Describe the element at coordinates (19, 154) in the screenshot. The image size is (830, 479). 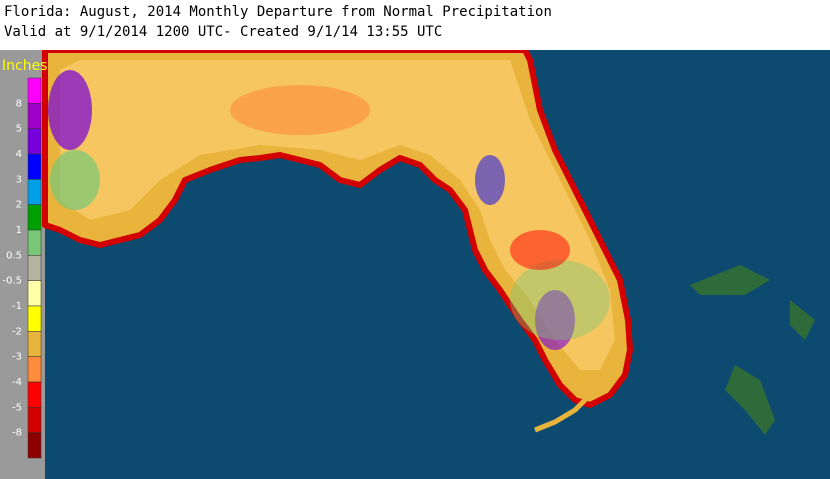
I see `legend-label: 4` at that location.